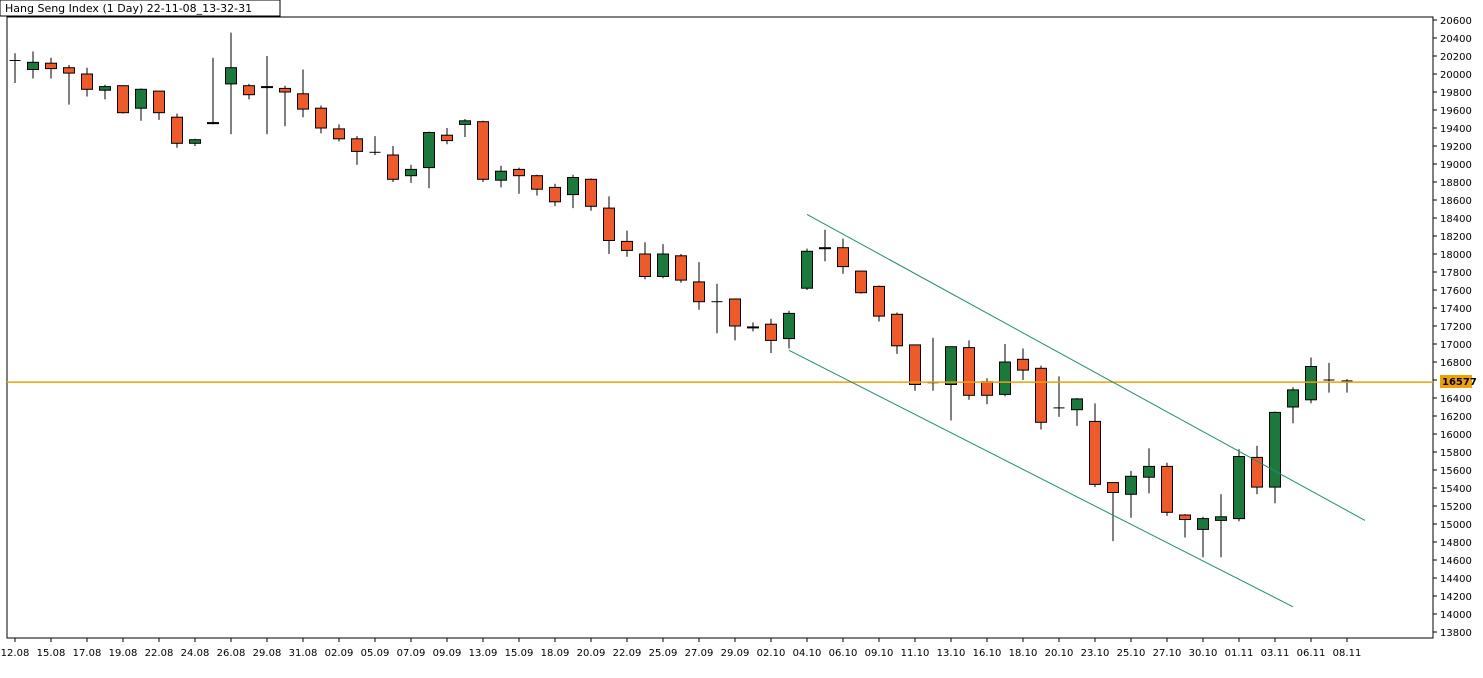 The height and width of the screenshot is (678, 1483). What do you see at coordinates (1456, 597) in the screenshot?
I see `y-tick-label: 14200` at bounding box center [1456, 597].